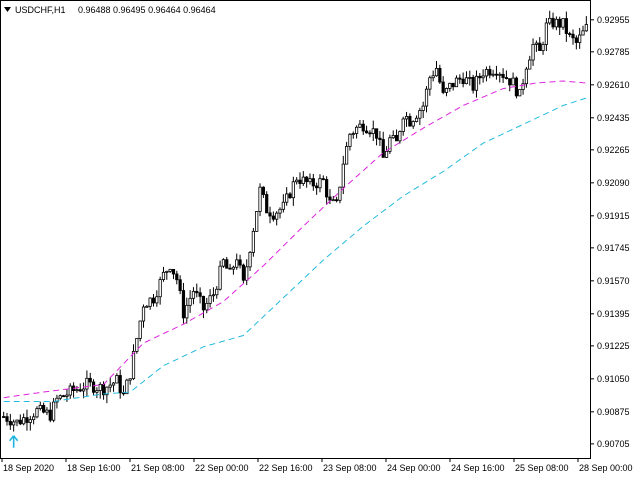 The width and height of the screenshot is (640, 485). What do you see at coordinates (414, 468) in the screenshot?
I see `time-tick-label: 24 Sep 00:00` at bounding box center [414, 468].